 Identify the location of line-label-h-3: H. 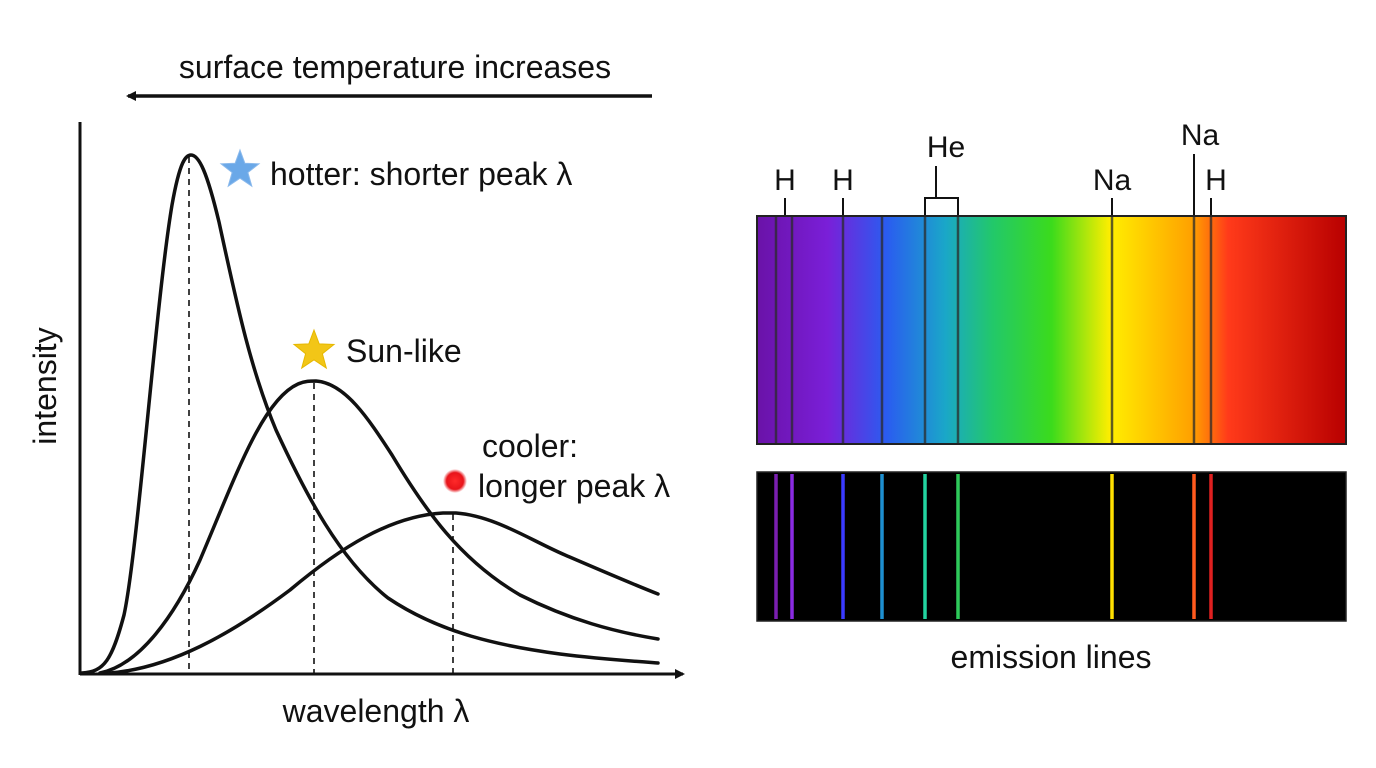
(1216, 180).